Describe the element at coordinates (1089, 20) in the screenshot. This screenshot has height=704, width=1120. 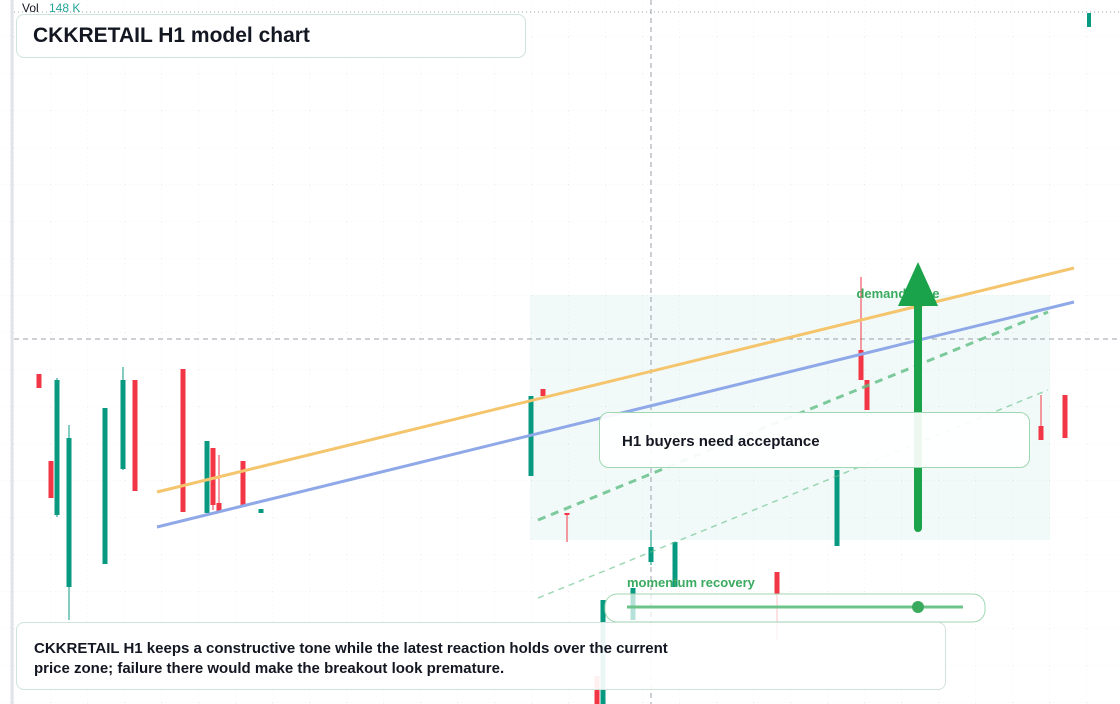
I see `volume-bar` at that location.